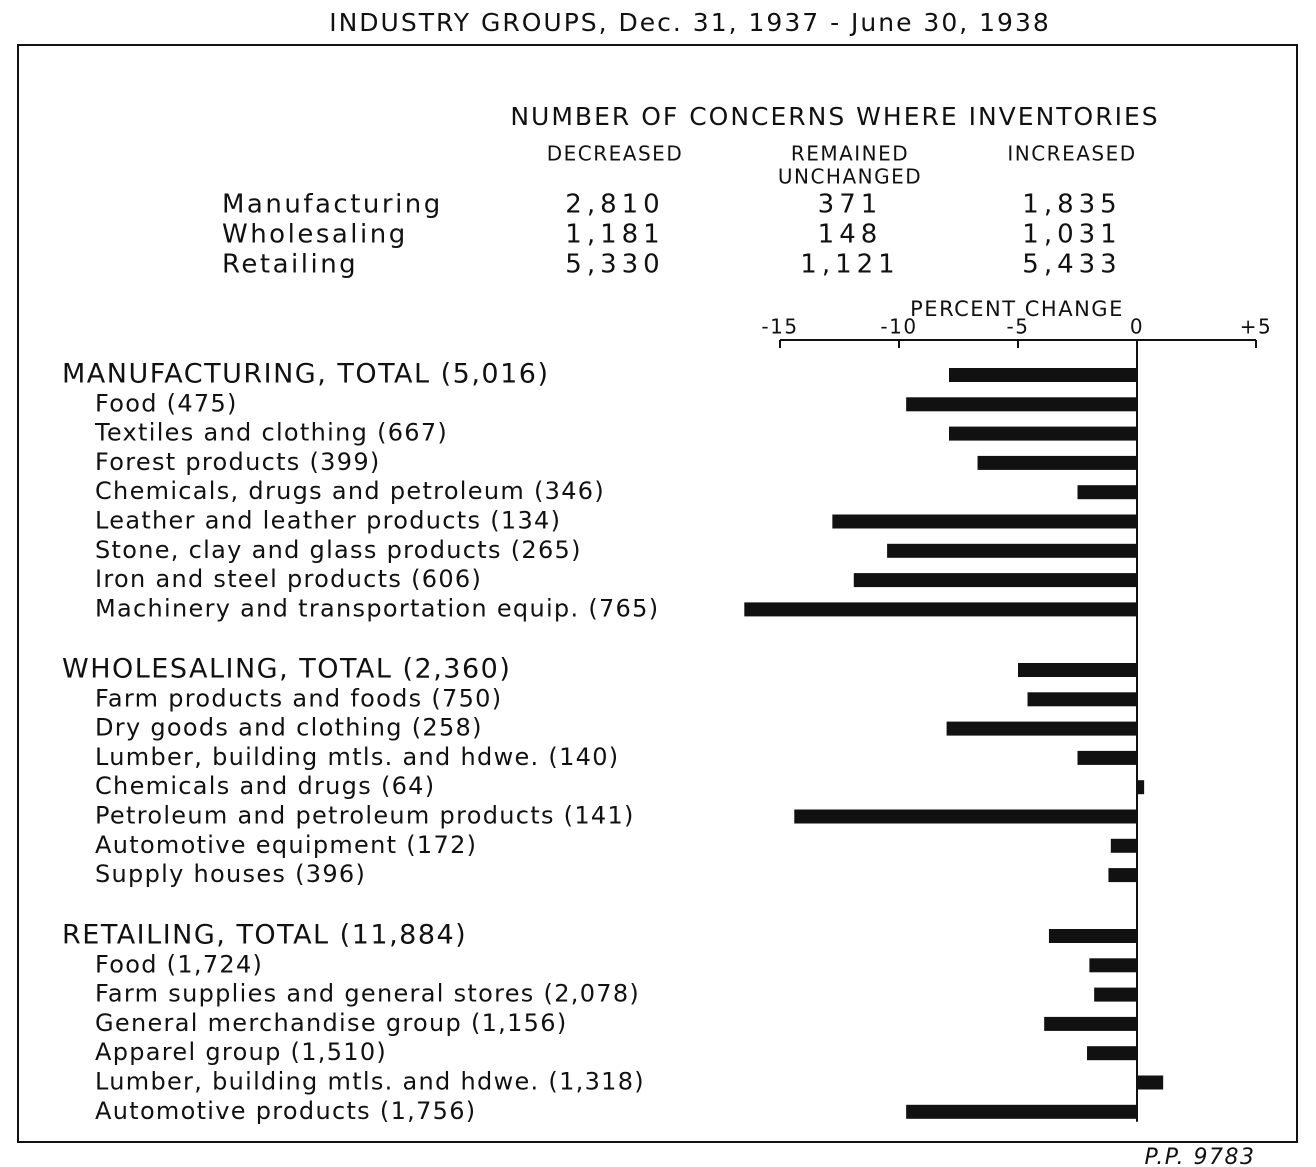 The width and height of the screenshot is (1316, 1167). I want to click on table-cell: 1,181, so click(614, 235).